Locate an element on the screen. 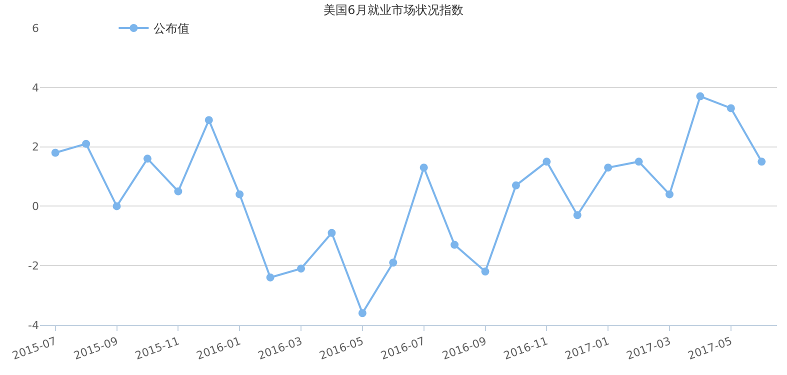  y-tick-label: 0 is located at coordinates (35, 207).